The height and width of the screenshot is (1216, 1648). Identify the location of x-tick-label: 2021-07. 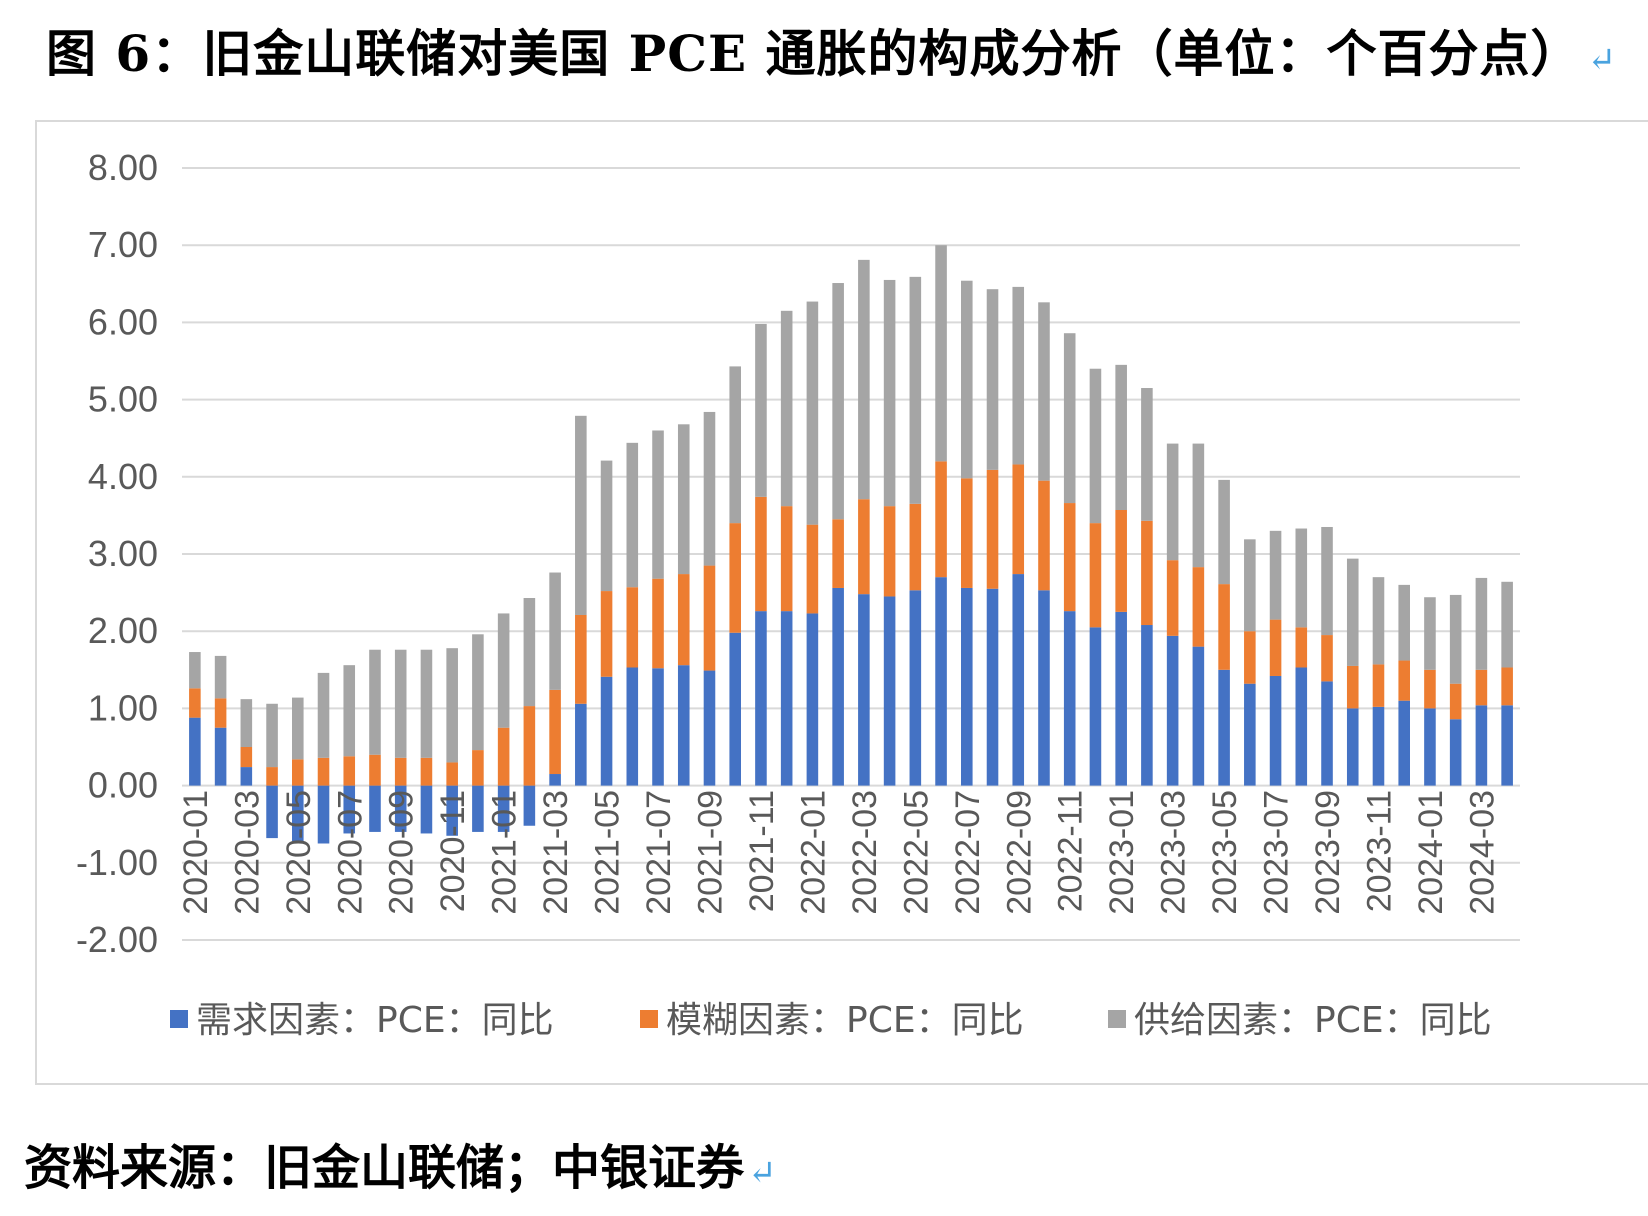
(659, 852).